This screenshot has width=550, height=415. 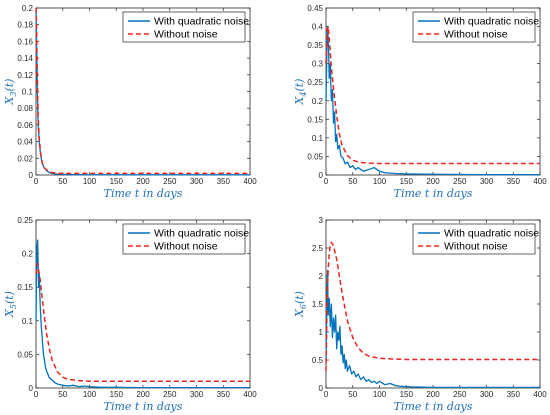 I want to click on series-line-with-noise, so click(x=142, y=314).